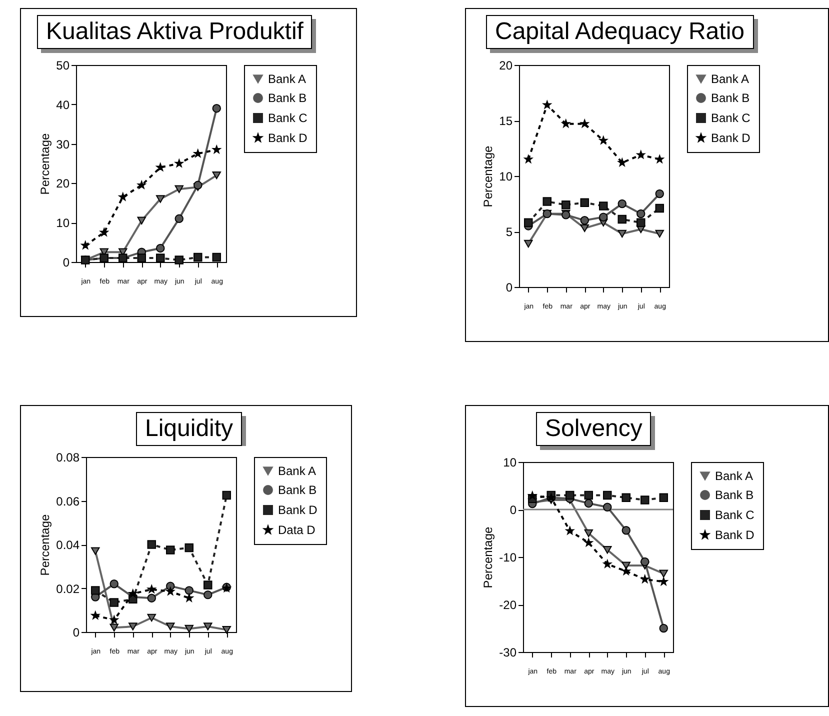 The width and height of the screenshot is (829, 716). Describe the element at coordinates (63, 144) in the screenshot. I see `y-tick-label: 30` at that location.